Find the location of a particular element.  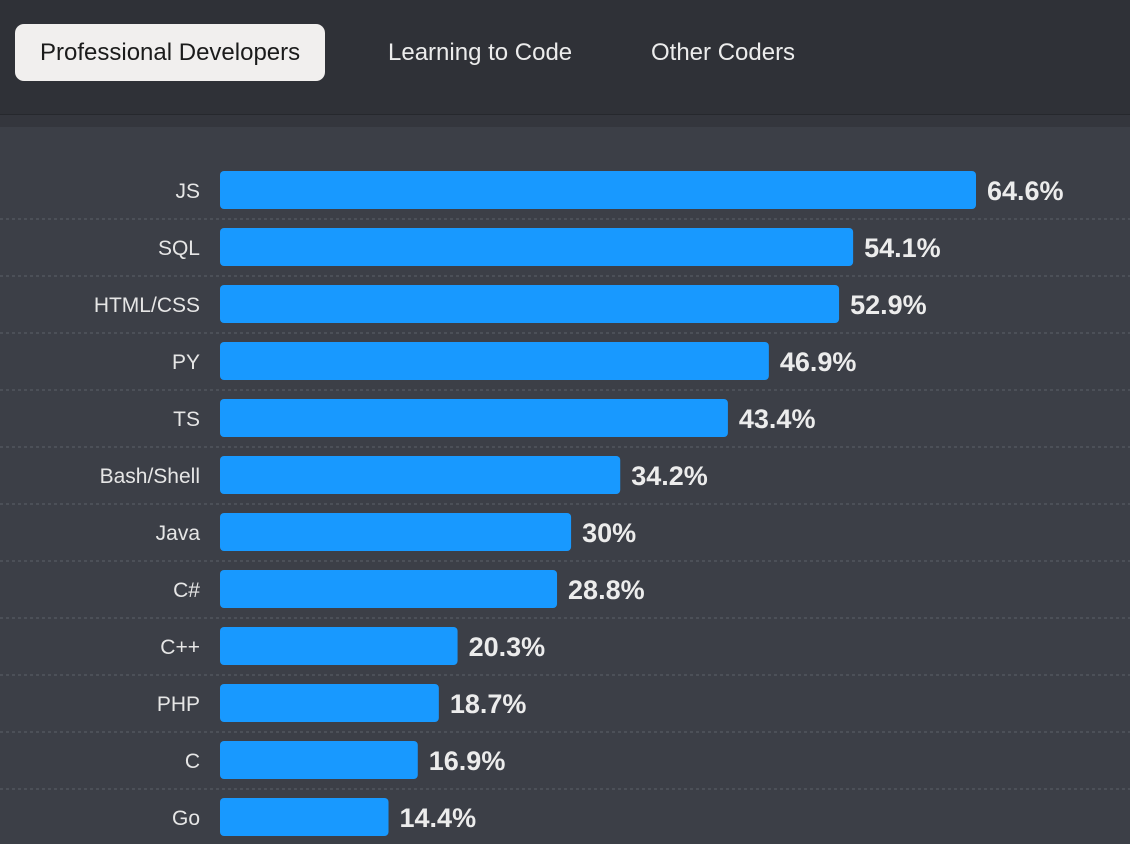

tab-professional-developers: Professional Developers is located at coordinates (170, 52).